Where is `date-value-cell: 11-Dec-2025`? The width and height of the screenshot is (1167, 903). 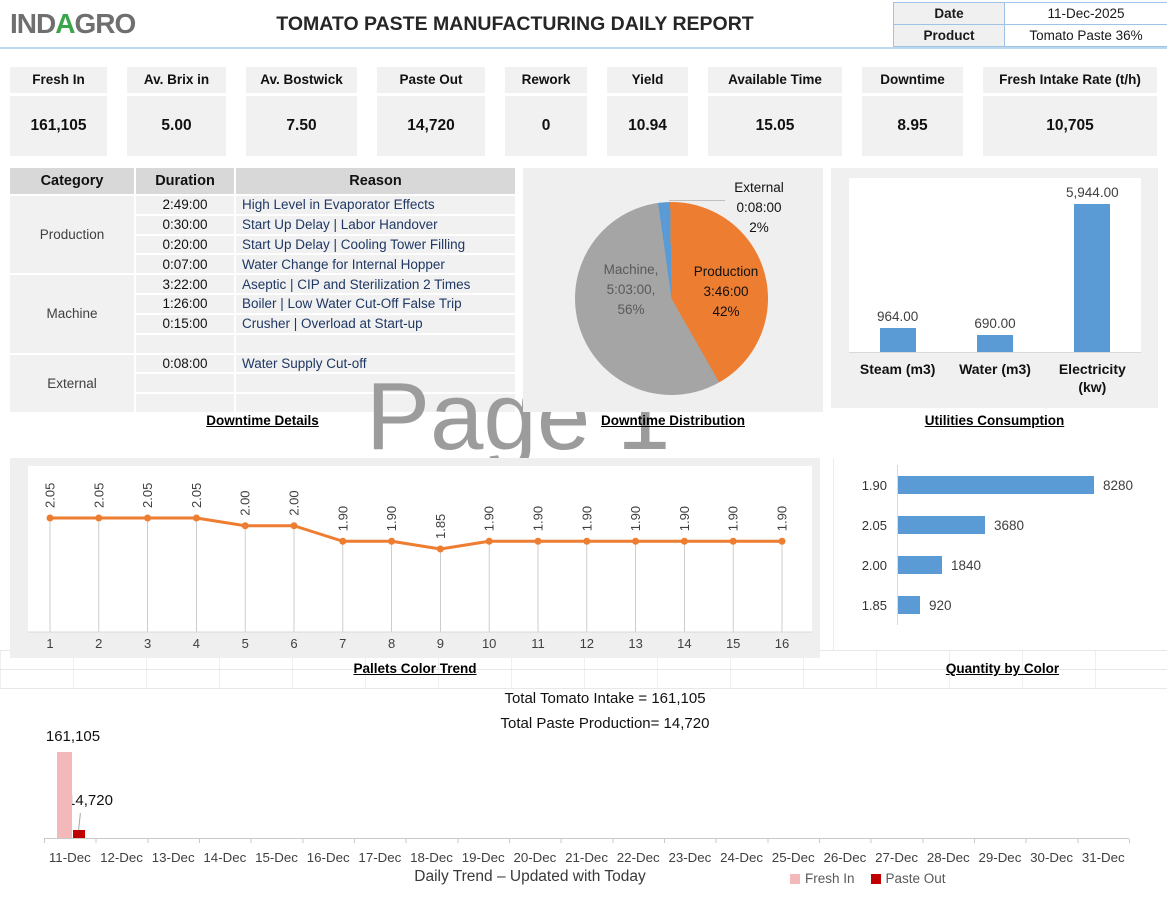
date-value-cell: 11-Dec-2025 is located at coordinates (1086, 14).